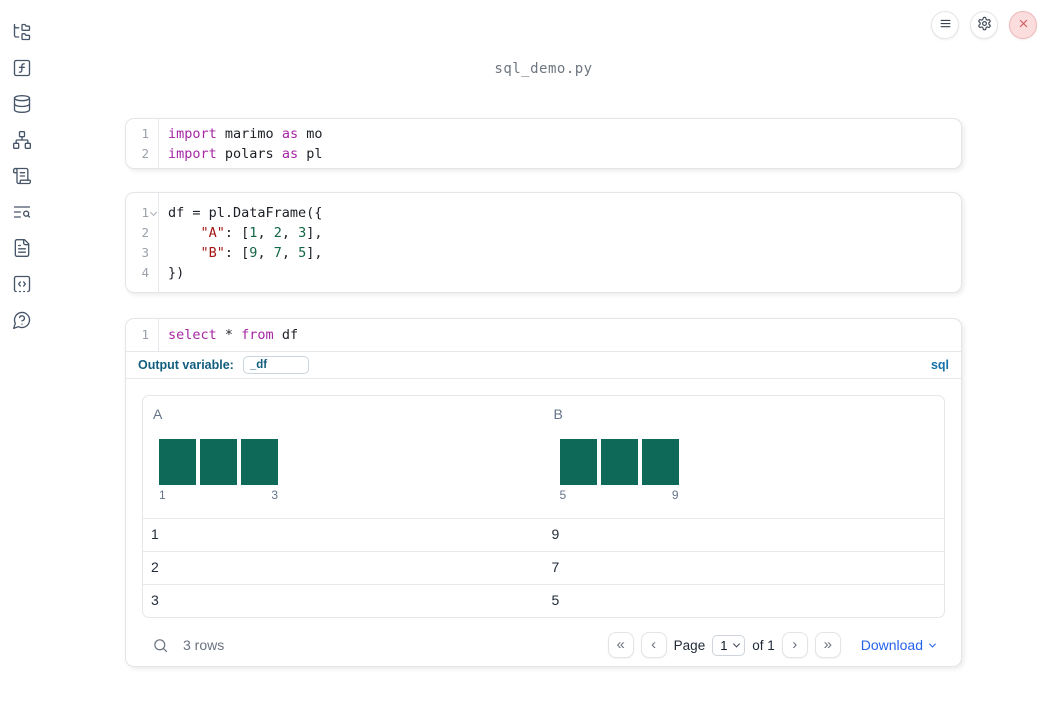 This screenshot has height=713, width=1043. I want to click on first-page-button: «, so click(620, 645).